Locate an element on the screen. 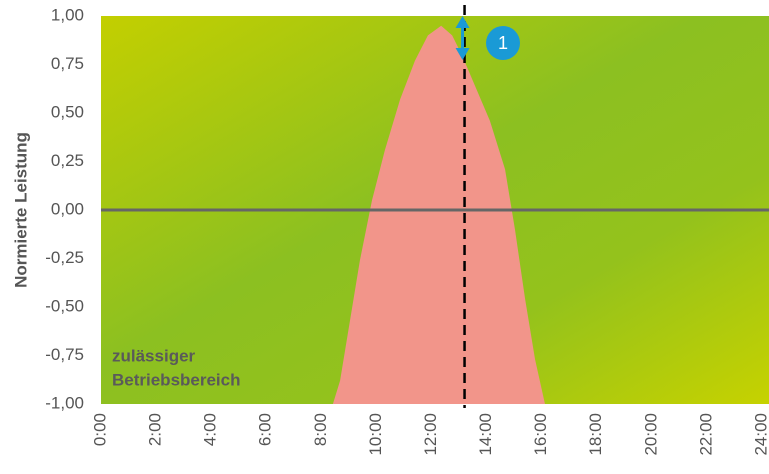 The image size is (769, 474). x-tick-label: 16:00 is located at coordinates (540, 434).